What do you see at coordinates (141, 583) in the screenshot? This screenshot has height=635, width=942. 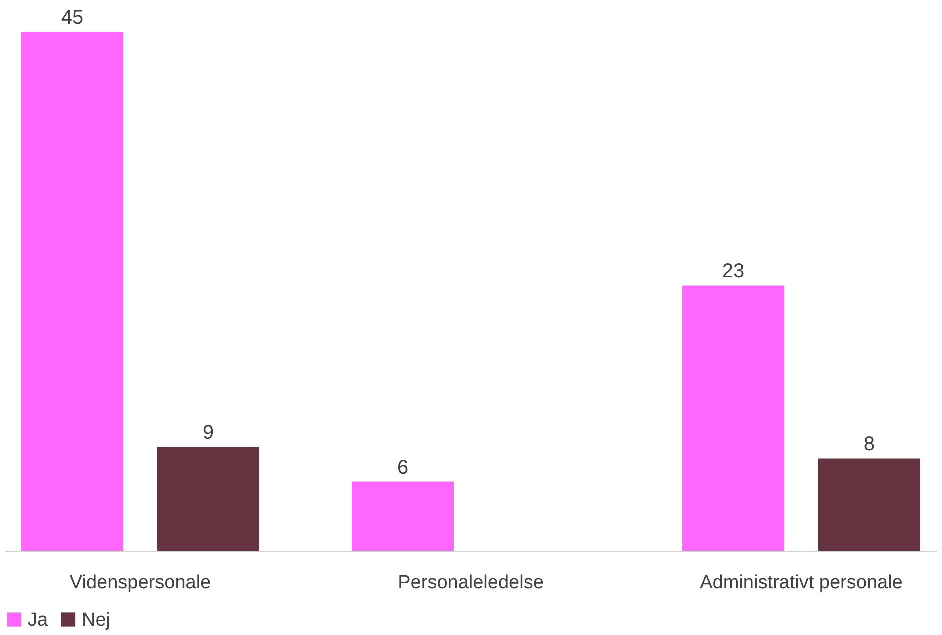 I see `x-tick-label: Videnspersonale` at bounding box center [141, 583].